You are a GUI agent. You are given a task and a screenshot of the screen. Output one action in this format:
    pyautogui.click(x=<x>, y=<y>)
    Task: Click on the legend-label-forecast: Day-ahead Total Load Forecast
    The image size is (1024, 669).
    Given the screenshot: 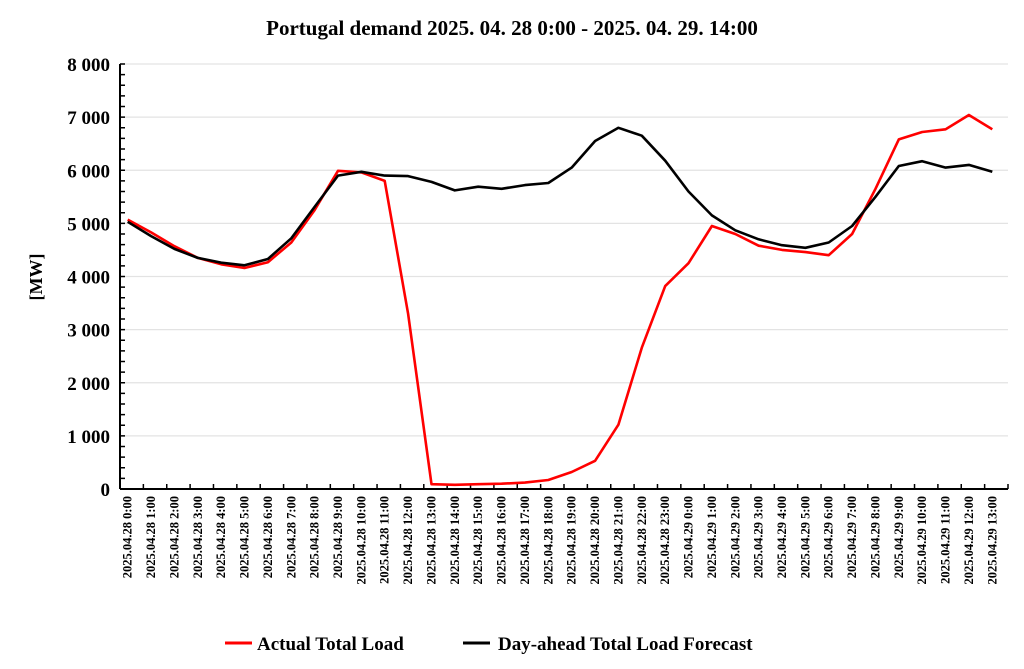 What is the action you would take?
    pyautogui.click(x=625, y=644)
    